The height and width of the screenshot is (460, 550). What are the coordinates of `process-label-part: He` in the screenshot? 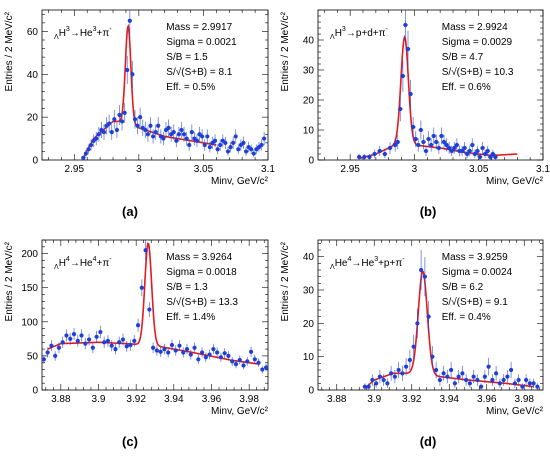 It's located at (341, 263).